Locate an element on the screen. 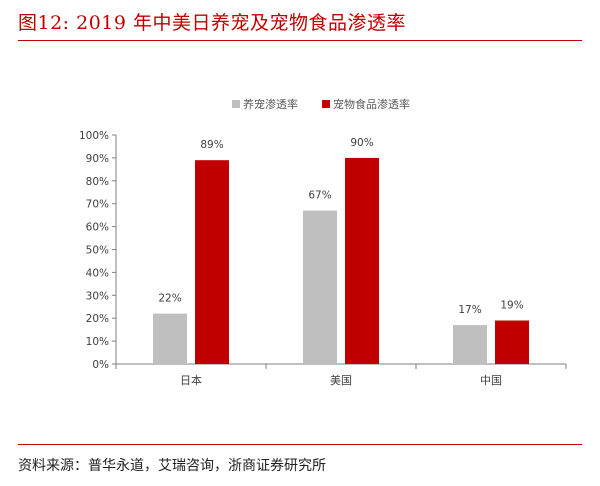 The height and width of the screenshot is (486, 600). y-tick-label: 60% is located at coordinates (97, 228).